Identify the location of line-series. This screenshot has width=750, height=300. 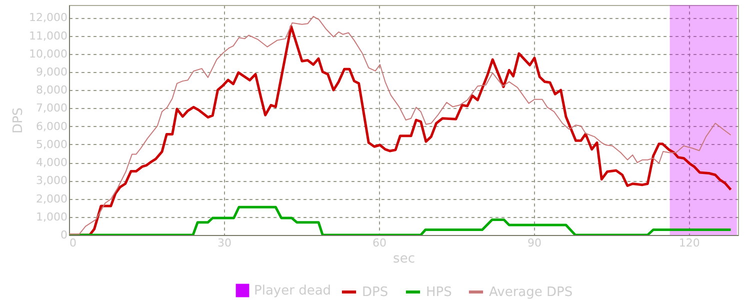
(400, 220).